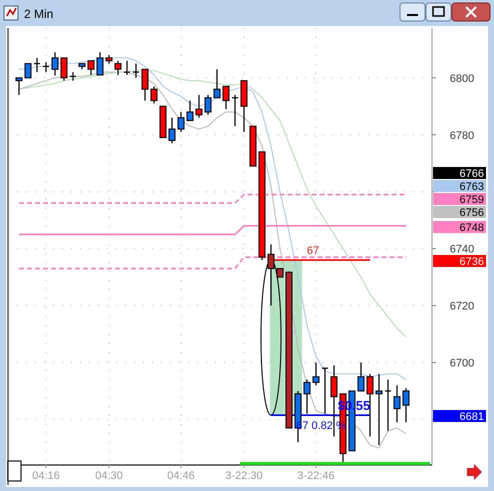  What do you see at coordinates (472, 200) in the screenshot?
I see `text: 6759` at bounding box center [472, 200].